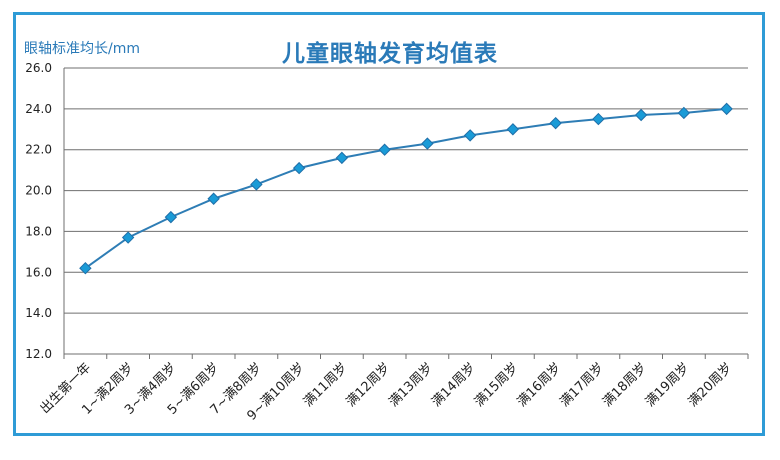 The image size is (780, 460). I want to click on y-tick-labels: 12.0 14.0 16.0 18.0 20.0 22.0 24.0 26.0, so click(38, 211).